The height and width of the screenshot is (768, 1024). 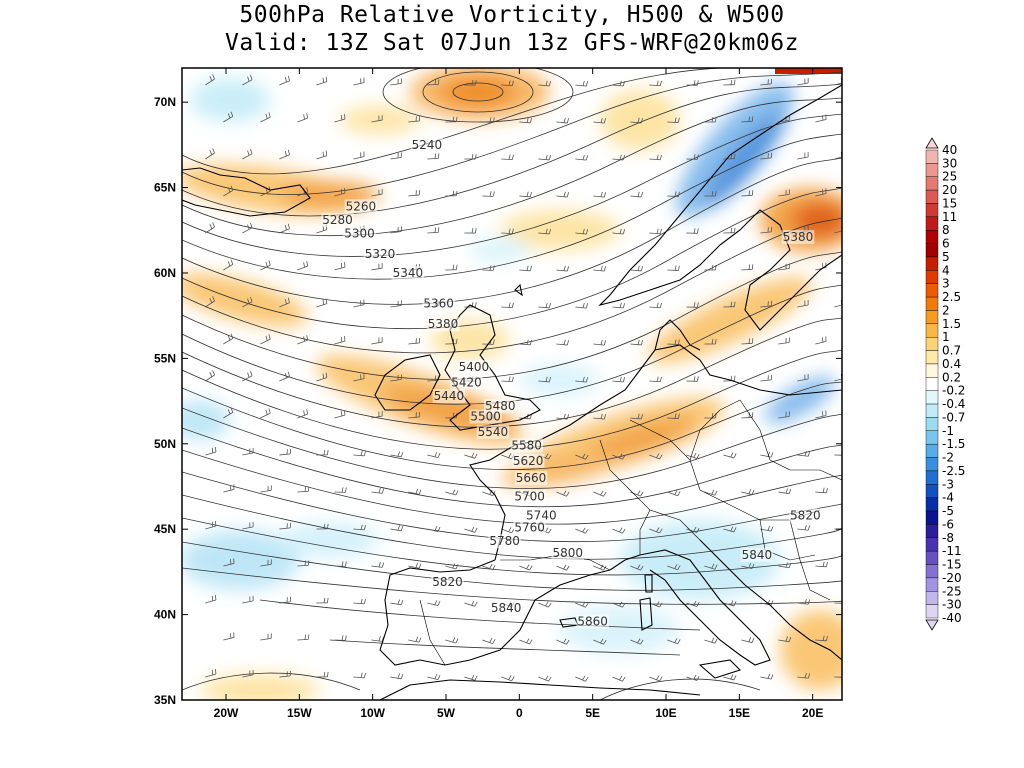 I want to click on contour-label: 5840, so click(x=757, y=555).